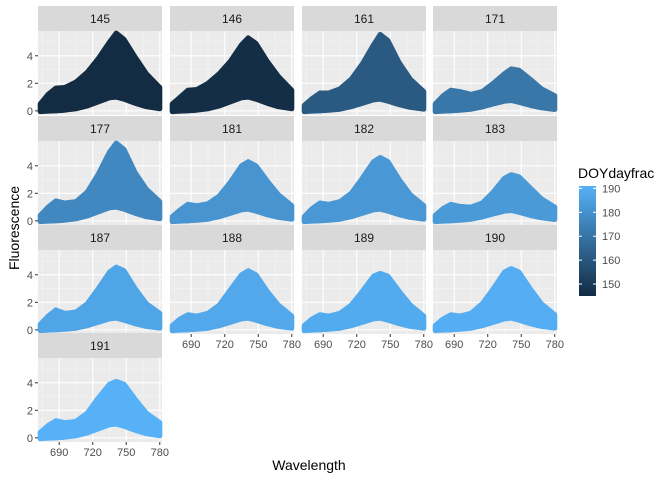 The height and width of the screenshot is (480, 672). I want to click on facet-strip-label: 183, so click(495, 129).